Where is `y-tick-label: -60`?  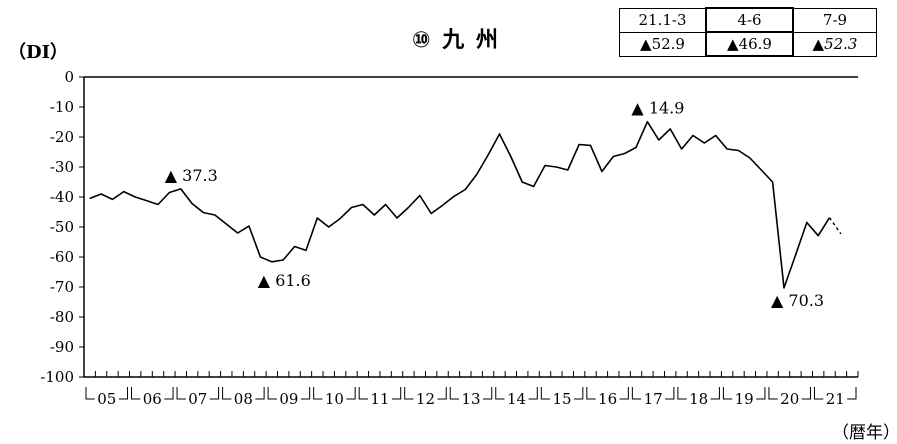 y-tick-label: -60 is located at coordinates (62, 257).